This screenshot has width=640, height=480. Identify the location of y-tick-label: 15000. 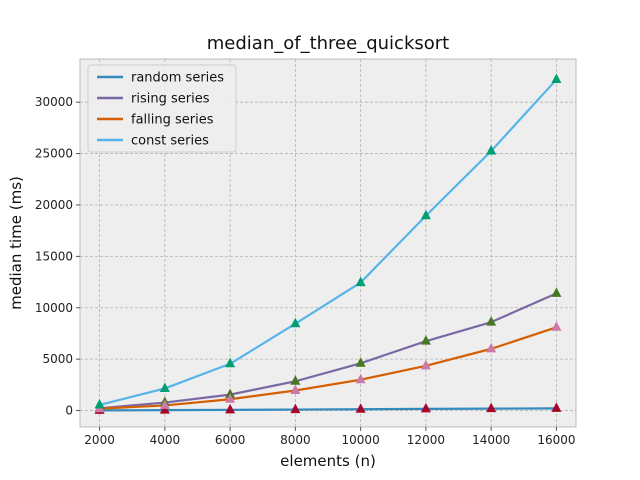
(54, 256).